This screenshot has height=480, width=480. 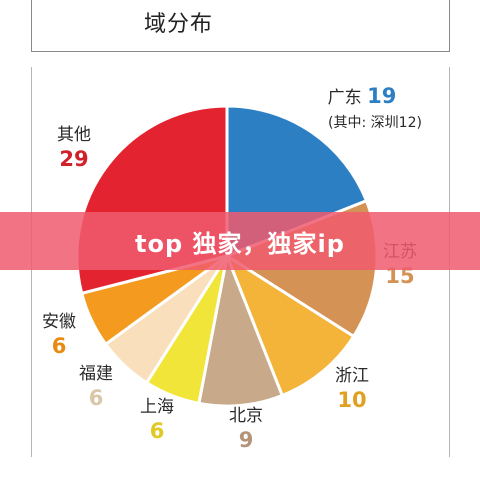 I want to click on slice-label: 福建, so click(x=96, y=374).